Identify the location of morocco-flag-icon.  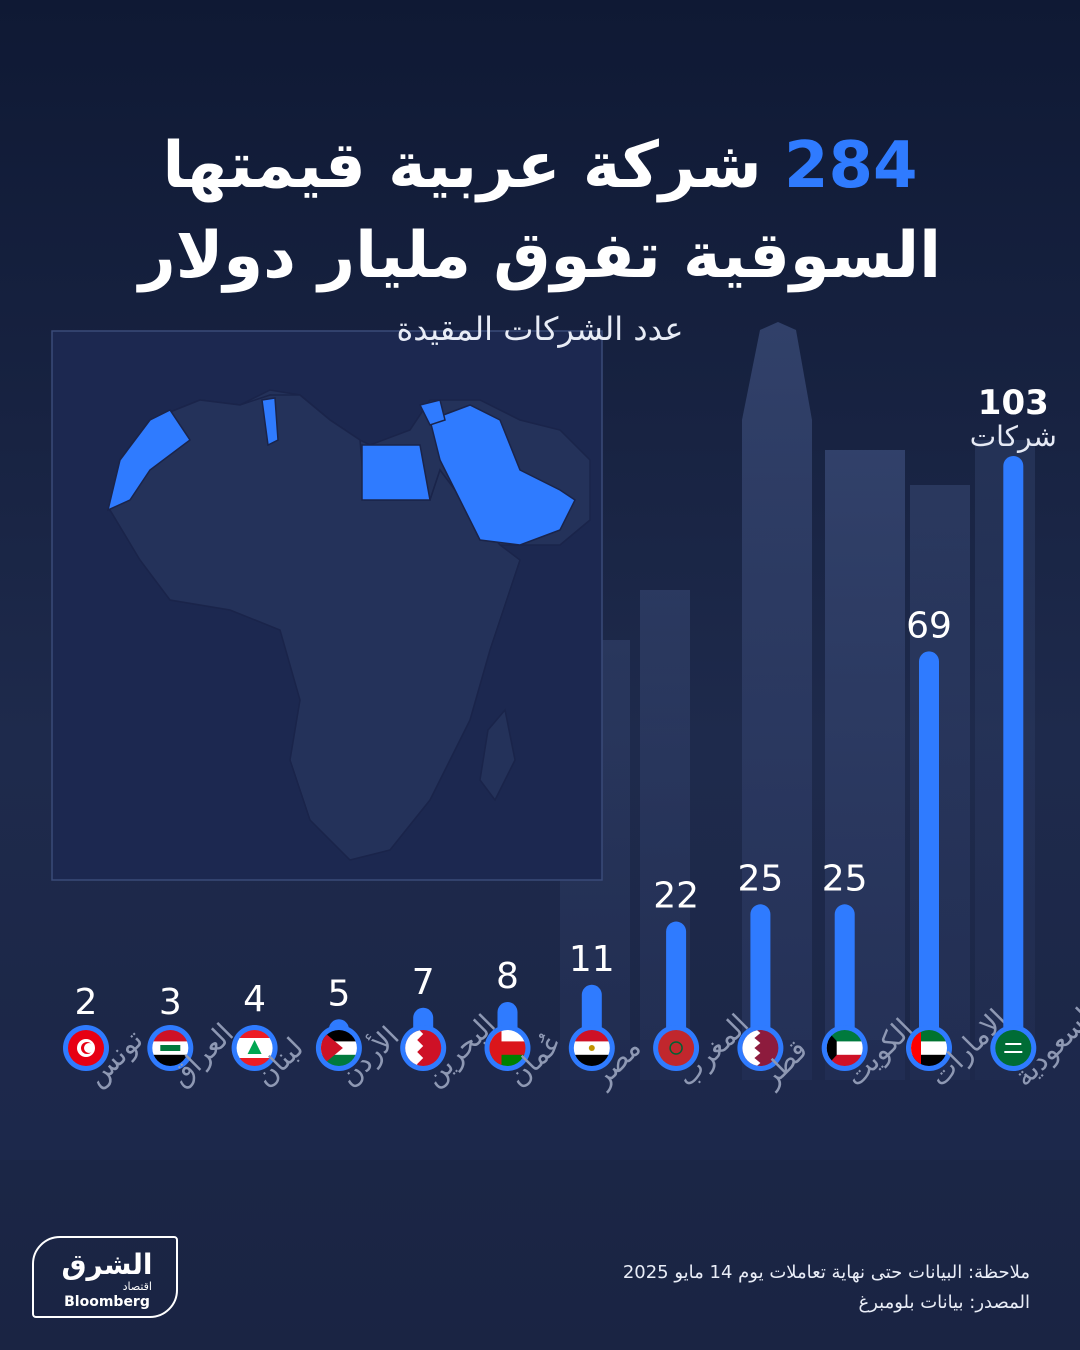
(676, 1048).